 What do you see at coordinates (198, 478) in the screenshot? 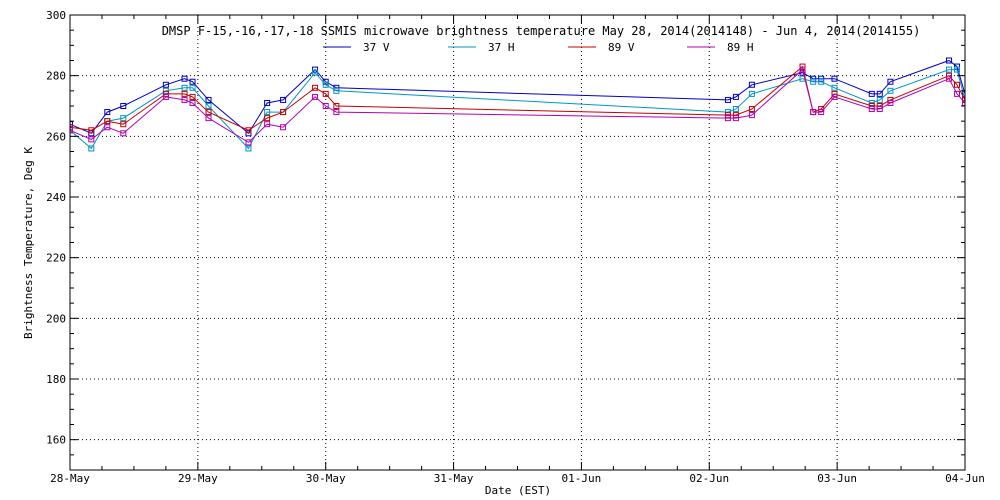
I see `x-tick-label: 29-May` at bounding box center [198, 478].